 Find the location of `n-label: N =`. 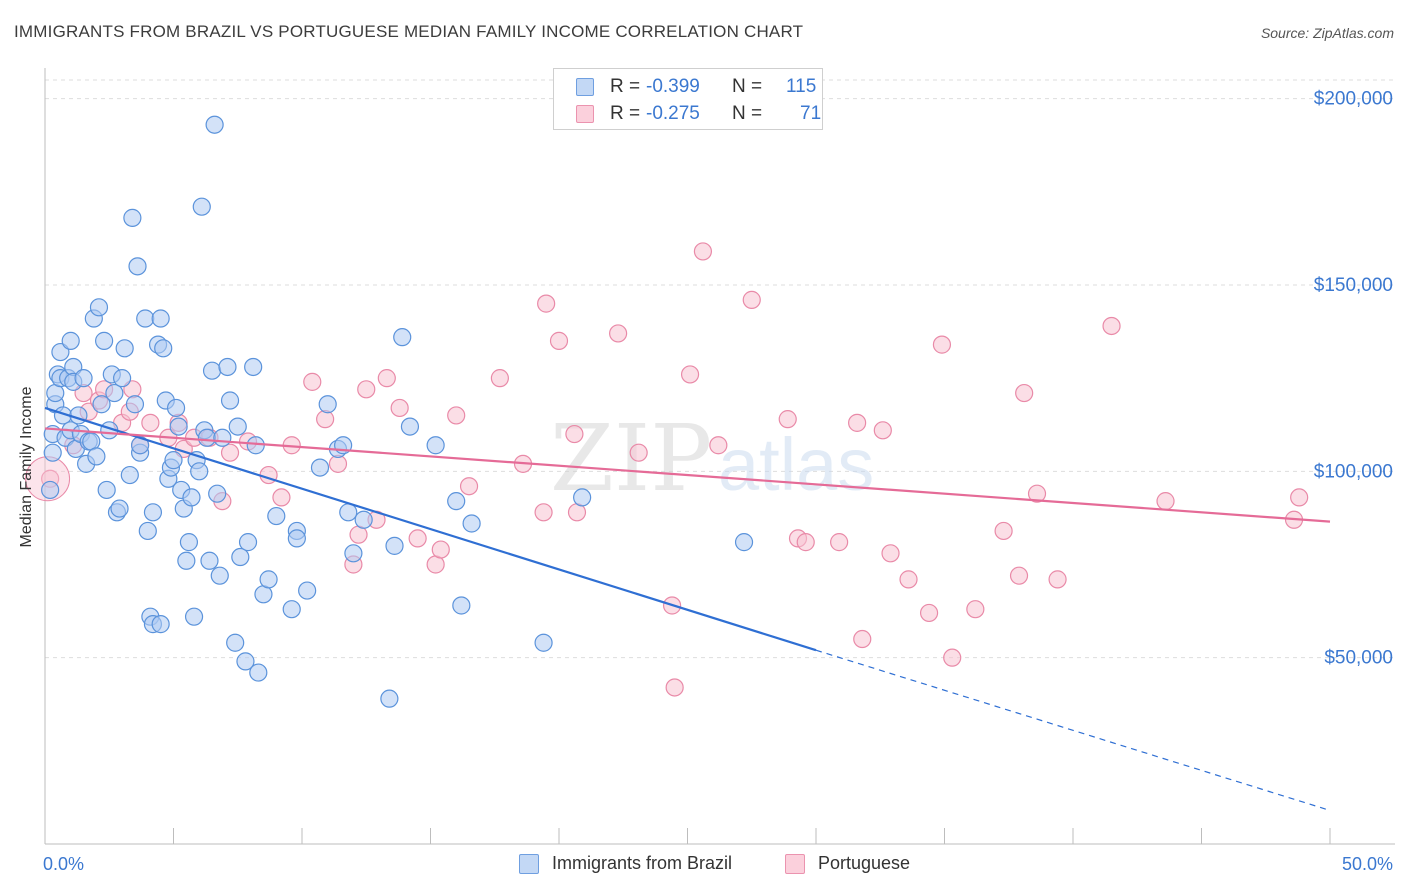

n-label: N = is located at coordinates (747, 113).